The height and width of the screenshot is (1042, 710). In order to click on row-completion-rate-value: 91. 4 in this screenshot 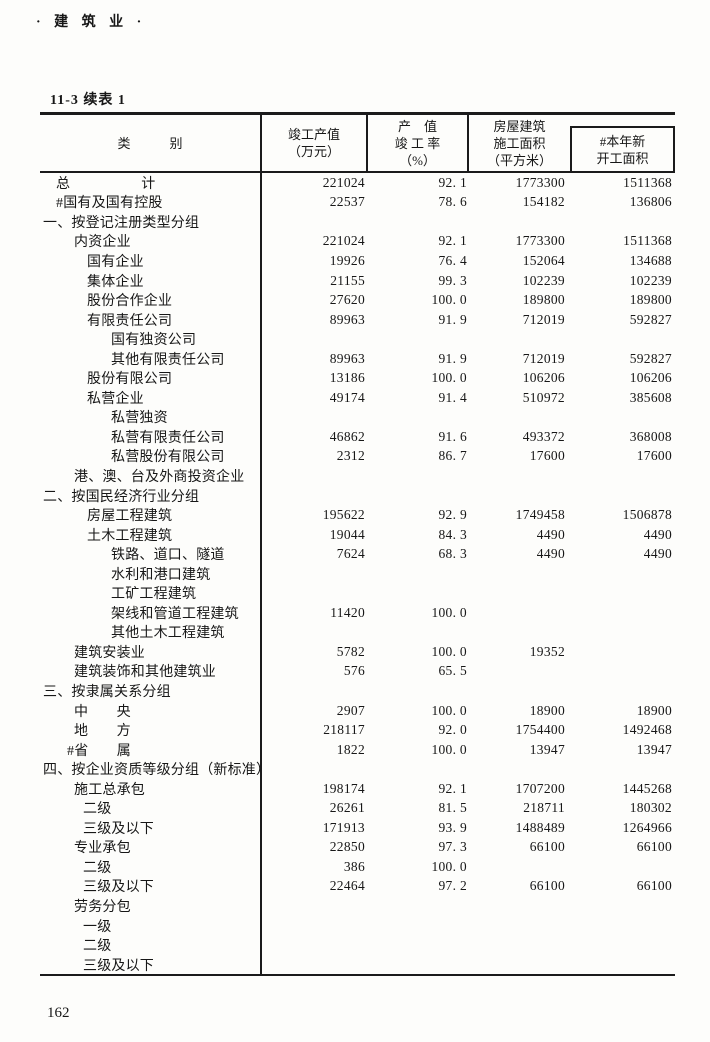, I will do `click(452, 397)`.